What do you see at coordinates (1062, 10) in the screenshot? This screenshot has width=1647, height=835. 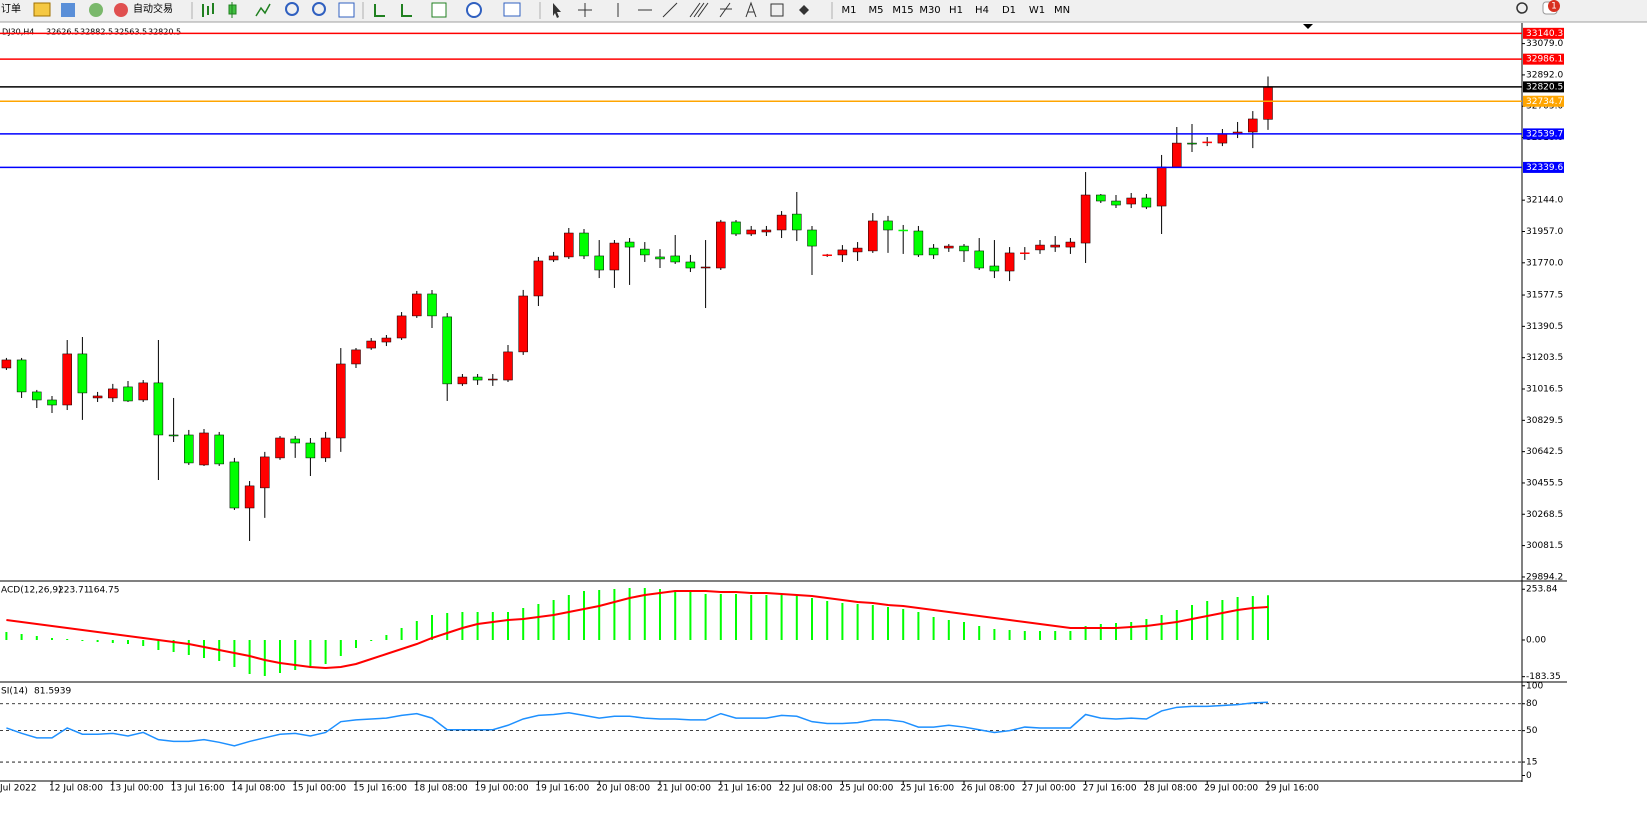 I see `timeframe-button: MN` at bounding box center [1062, 10].